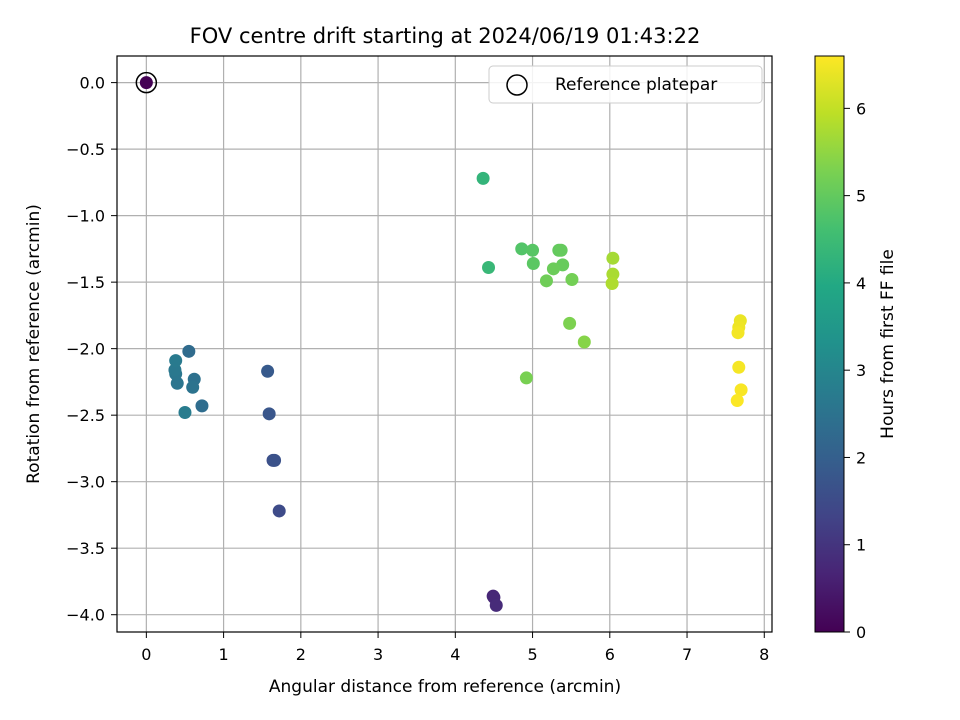 Image resolution: width=960 pixels, height=720 pixels. Describe the element at coordinates (445, 687) in the screenshot. I see `x-axis-label: Angular distance from reference (arcmin)` at that location.